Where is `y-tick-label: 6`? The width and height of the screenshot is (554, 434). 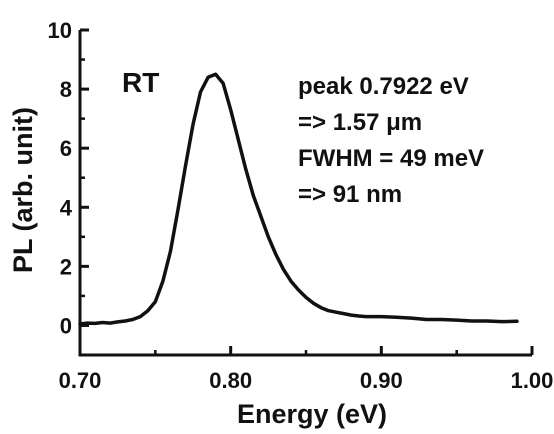
y-tick-label: 6 is located at coordinates (66, 148).